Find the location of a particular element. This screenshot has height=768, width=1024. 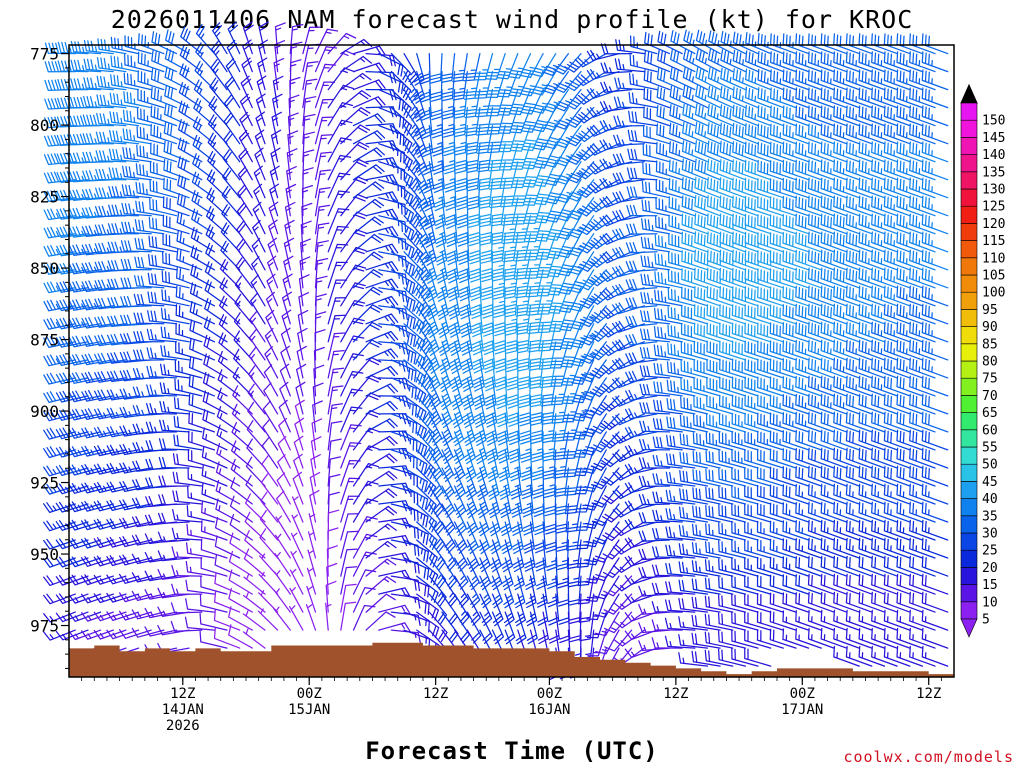

colorbar-label: 140 is located at coordinates (993, 155).